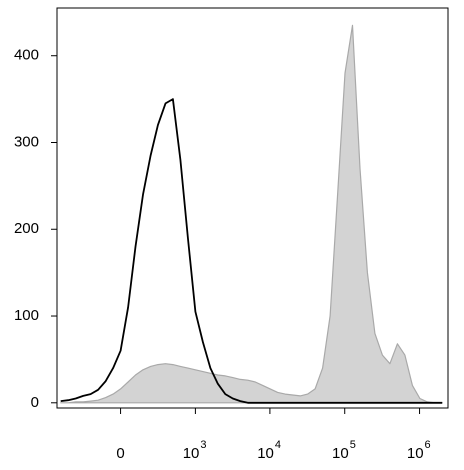  I want to click on x-tick-exponent: 5, so click(353, 445).